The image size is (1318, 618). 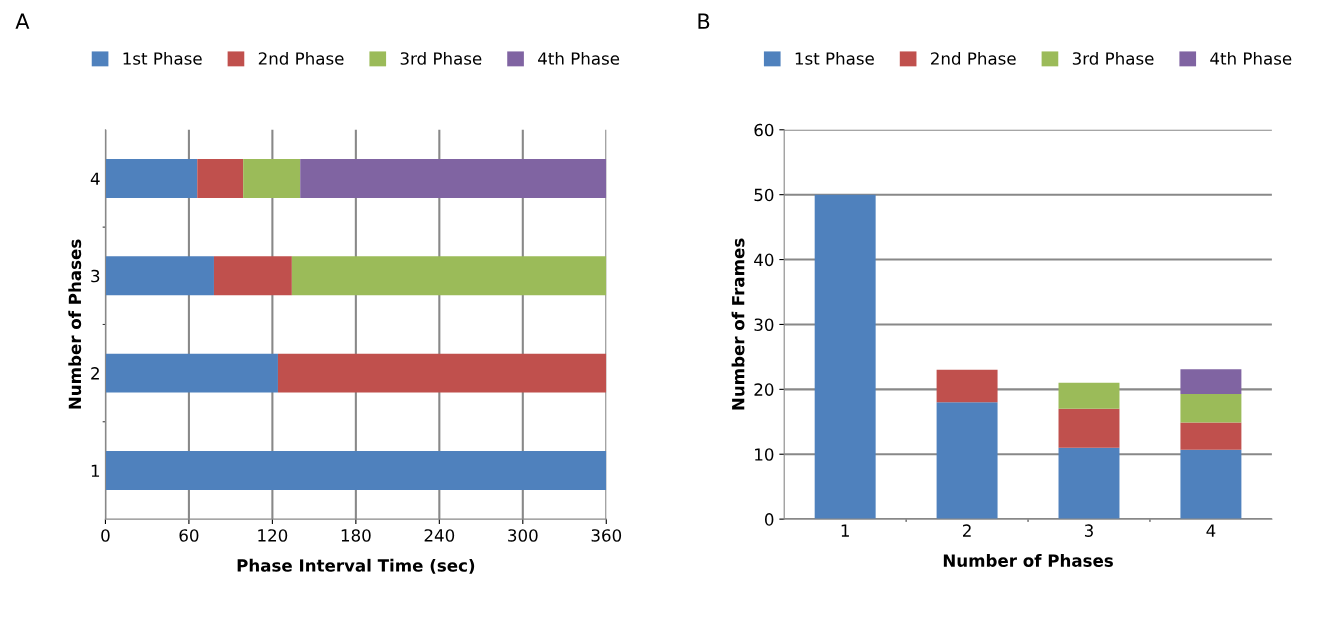 I want to click on x-tick-label: 300, so click(x=523, y=535).